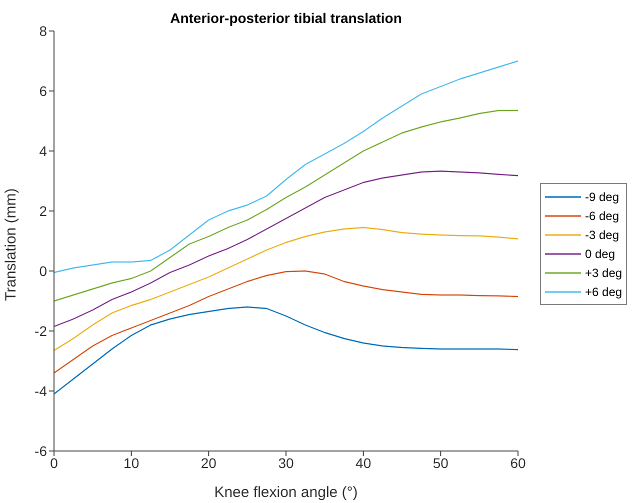  What do you see at coordinates (43, 30) in the screenshot?
I see `y-tick-label: 8` at bounding box center [43, 30].